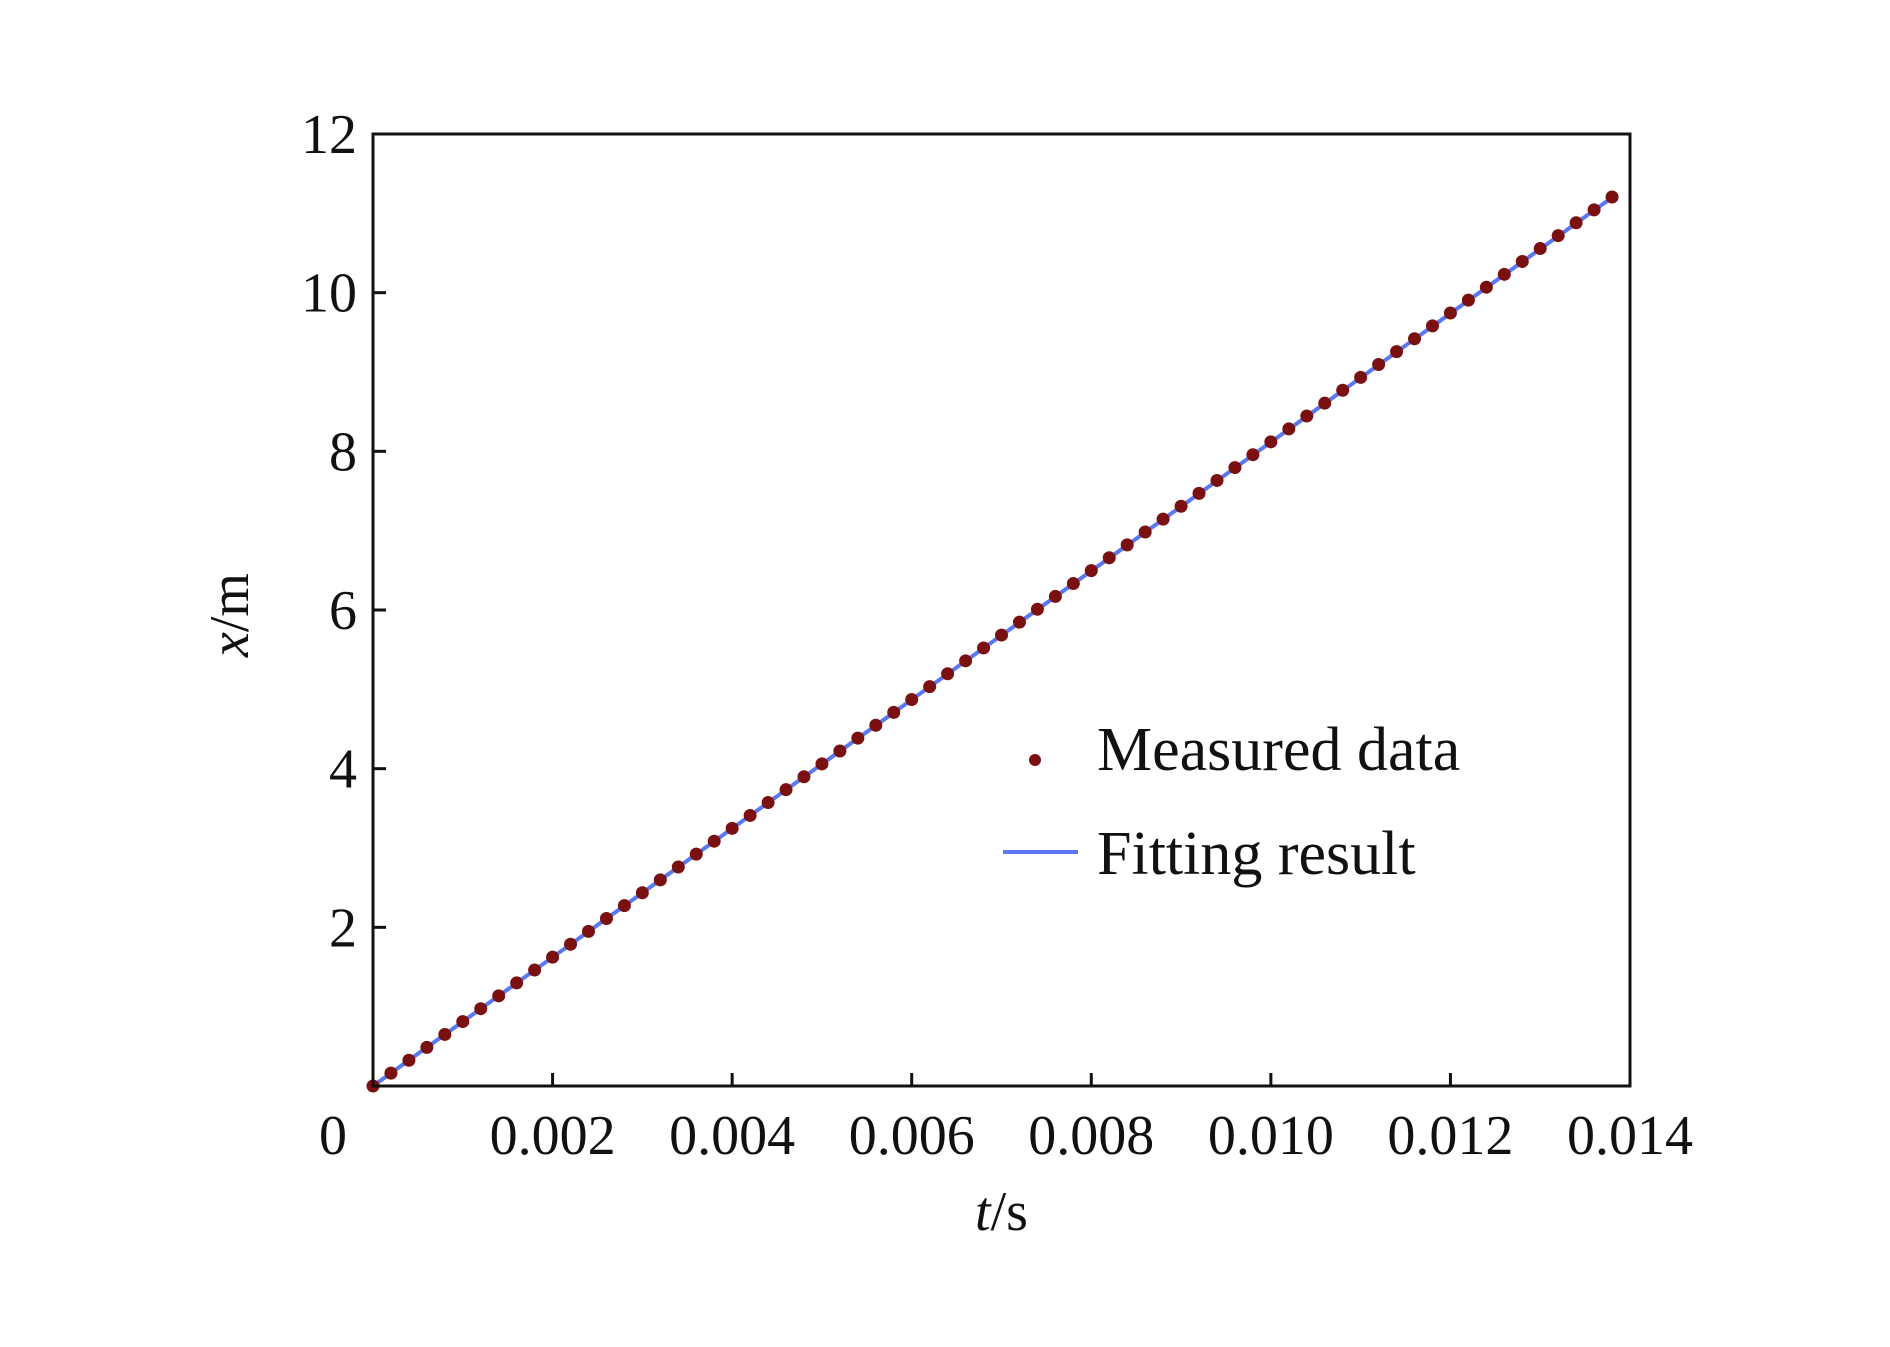 Image resolution: width=1890 pixels, height=1347 pixels. I want to click on x-tick-label: 0.014, so click(1630, 1136).